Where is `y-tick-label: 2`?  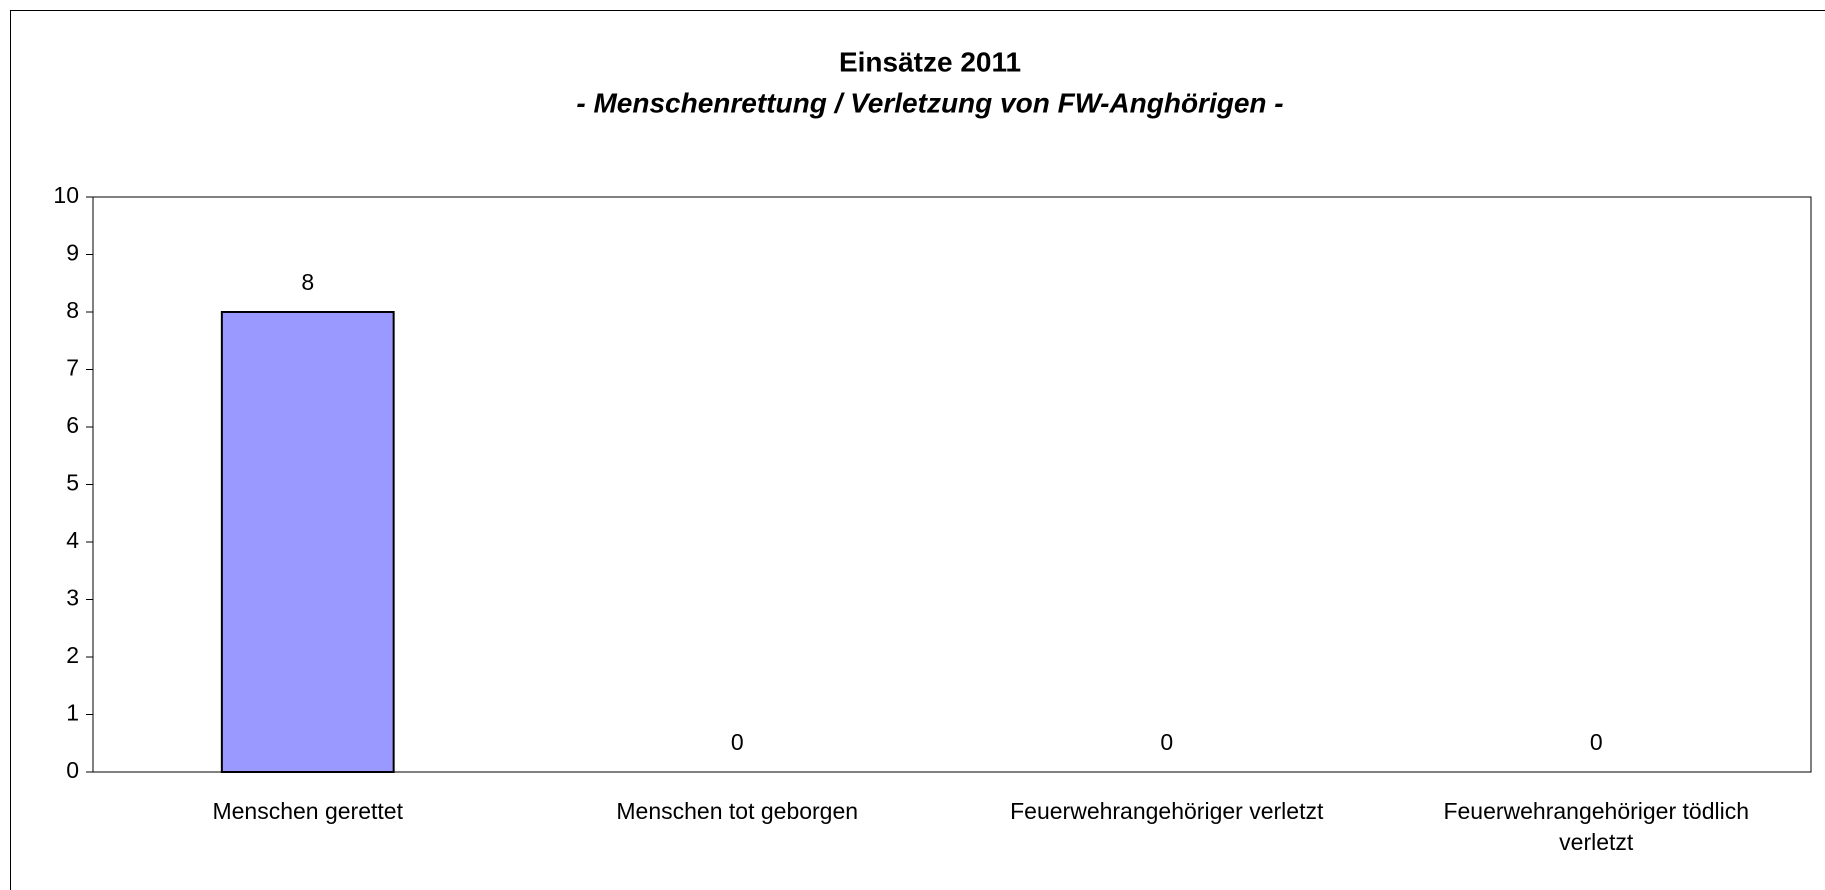
y-tick-label: 2 is located at coordinates (72, 655).